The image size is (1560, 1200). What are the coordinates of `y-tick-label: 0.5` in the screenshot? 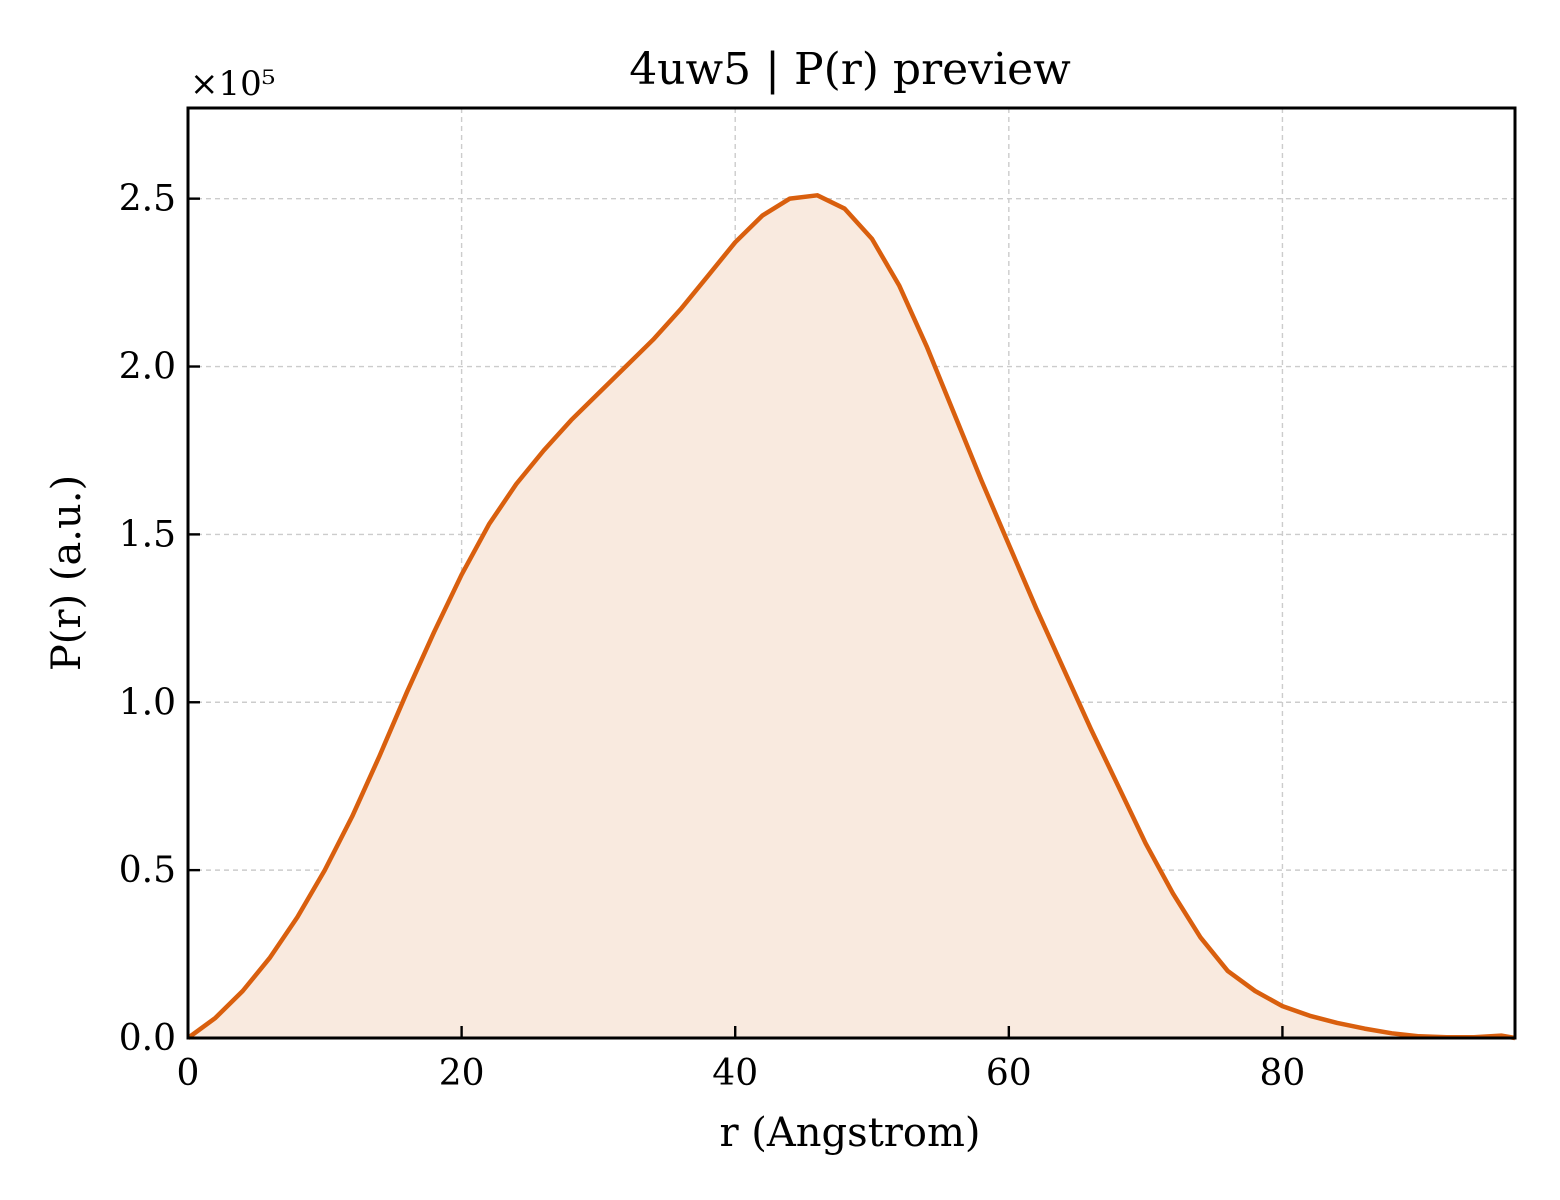 It's located at (147, 870).